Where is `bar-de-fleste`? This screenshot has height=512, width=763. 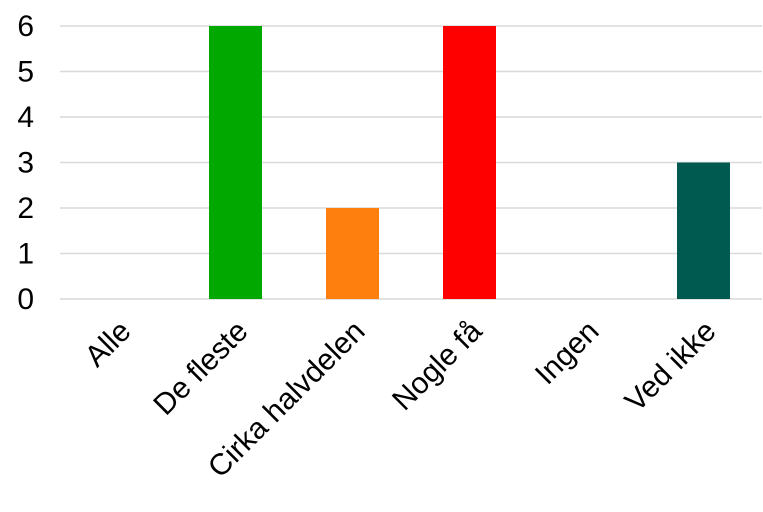
bar-de-fleste is located at coordinates (235, 162).